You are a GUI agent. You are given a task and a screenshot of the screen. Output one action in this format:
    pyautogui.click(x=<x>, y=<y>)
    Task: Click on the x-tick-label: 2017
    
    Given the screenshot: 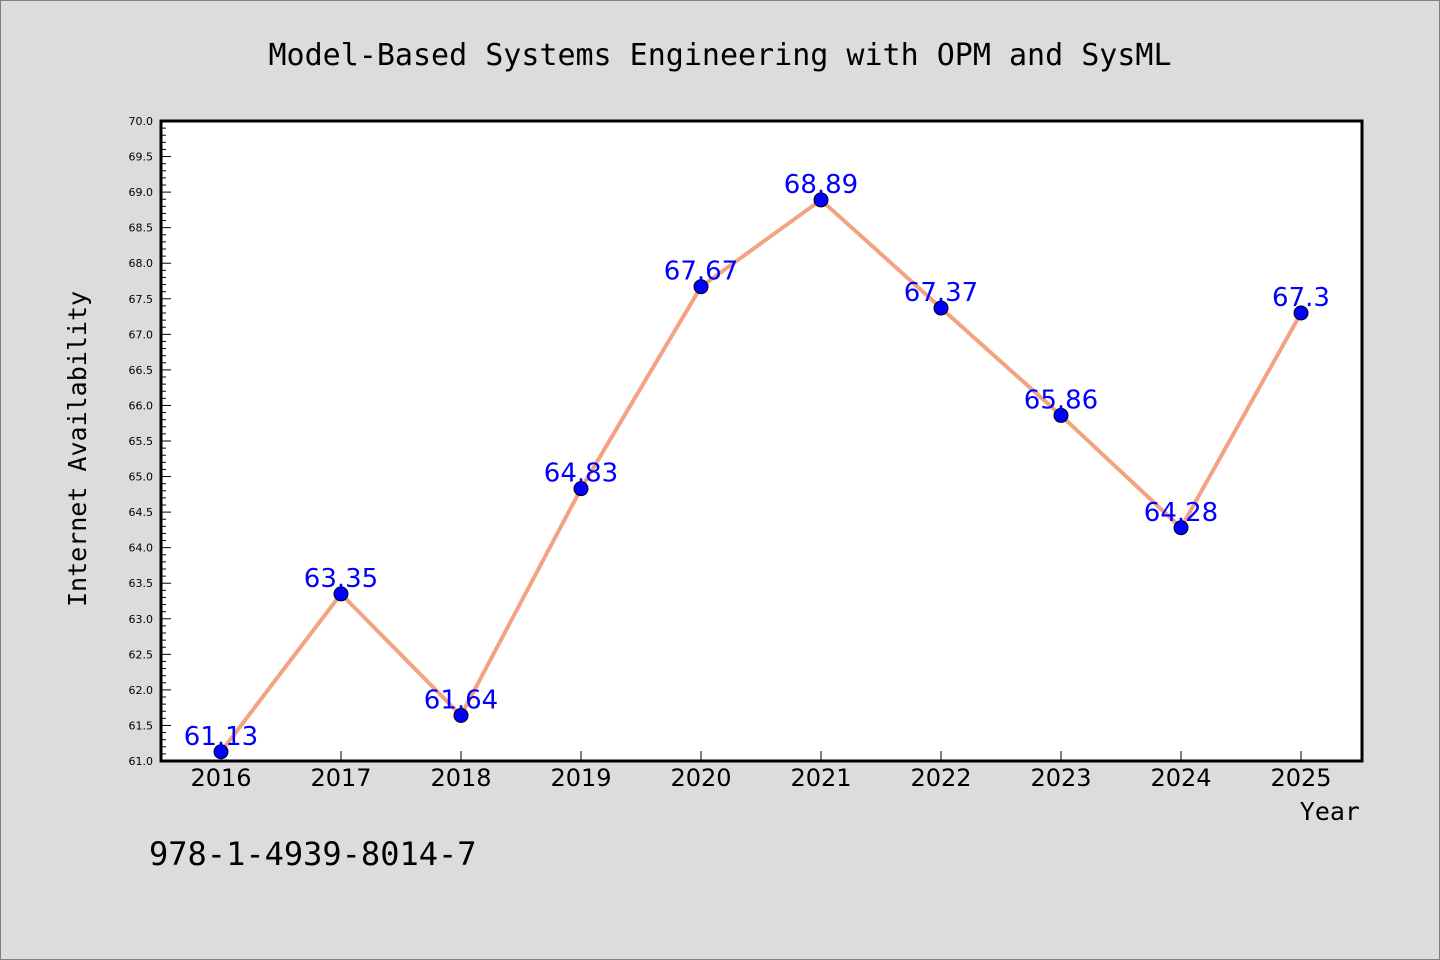 What is the action you would take?
    pyautogui.click(x=340, y=778)
    